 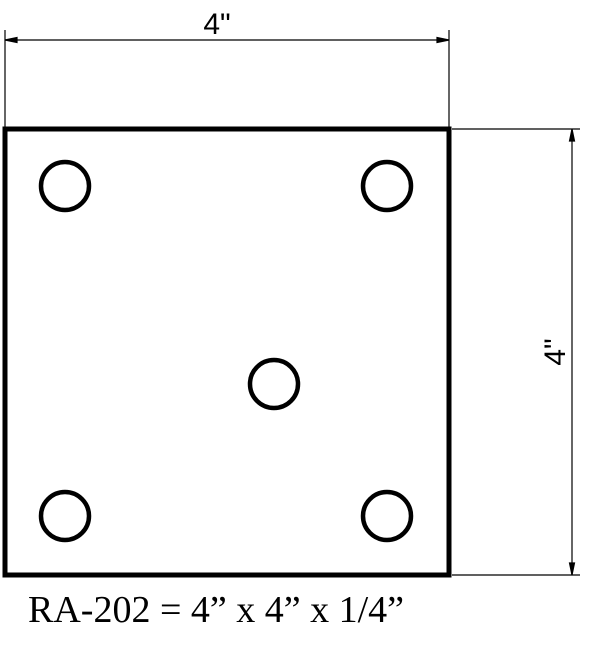 What do you see at coordinates (65, 516) in the screenshot?
I see `hole-bottom-left` at bounding box center [65, 516].